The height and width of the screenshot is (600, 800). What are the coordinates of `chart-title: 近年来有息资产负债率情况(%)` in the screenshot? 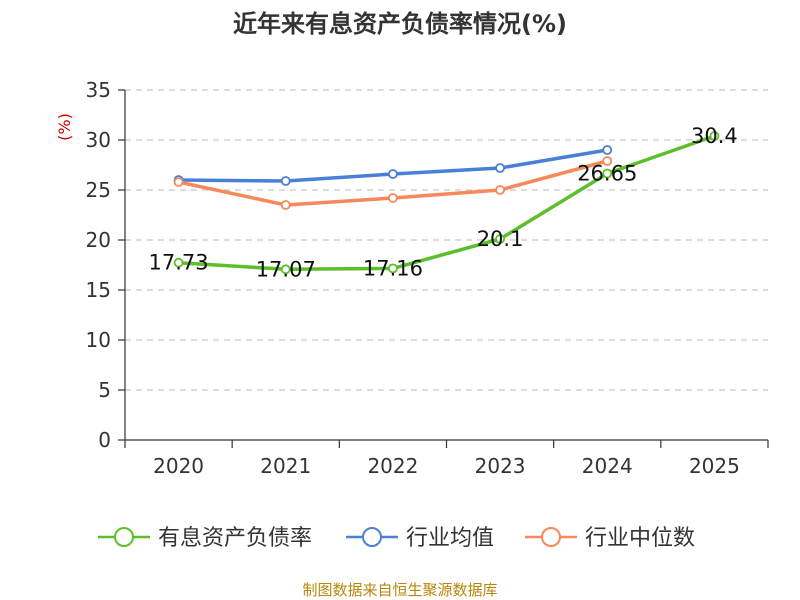 It's located at (400, 24).